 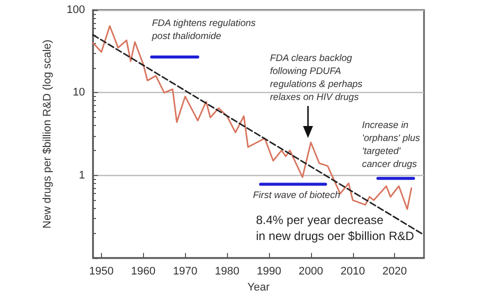 What do you see at coordinates (296, 195) in the screenshot?
I see `annotation: First wave of biotech` at bounding box center [296, 195].